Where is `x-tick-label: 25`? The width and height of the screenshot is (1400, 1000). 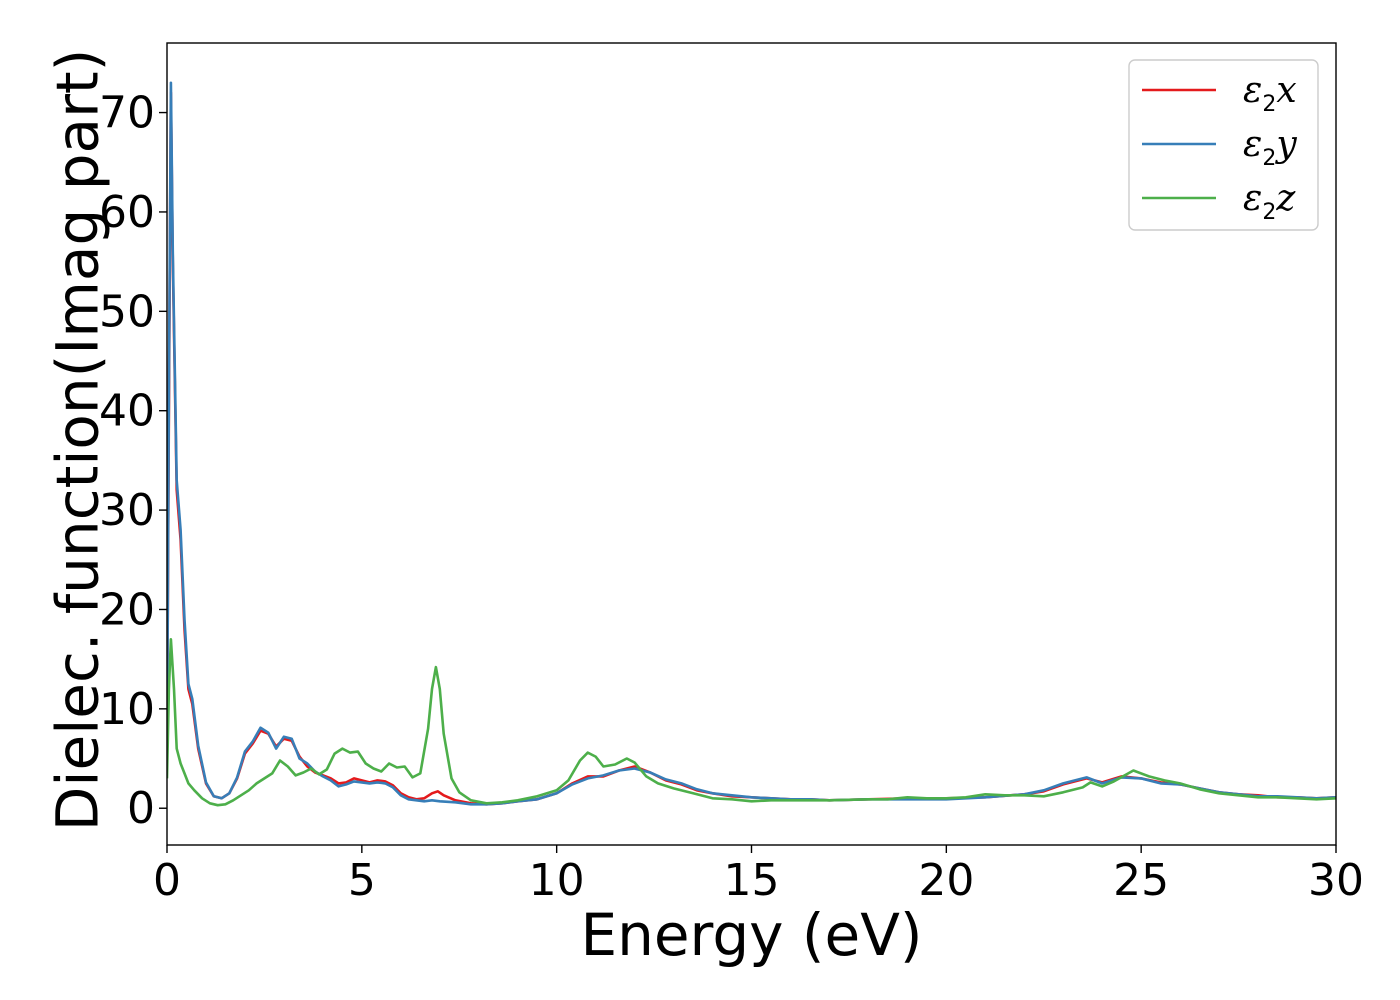
x-tick-label: 25 is located at coordinates (1141, 880).